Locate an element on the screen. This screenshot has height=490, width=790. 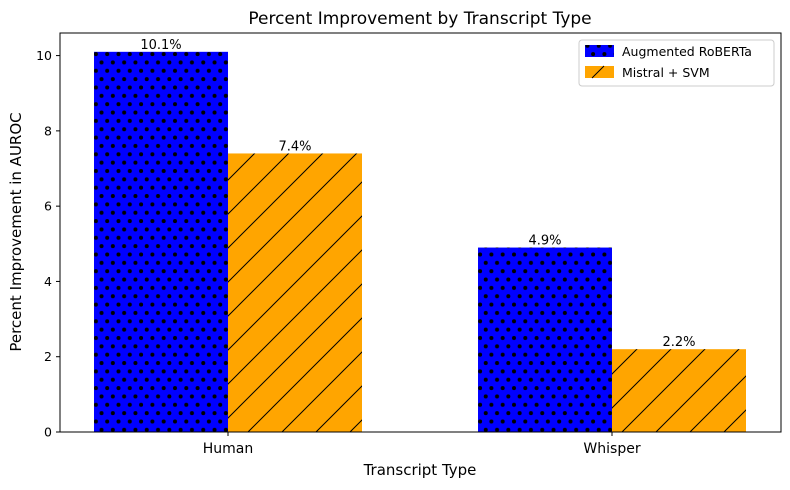
legend-label-mistral-svm: Mistral + SVM is located at coordinates (666, 72).